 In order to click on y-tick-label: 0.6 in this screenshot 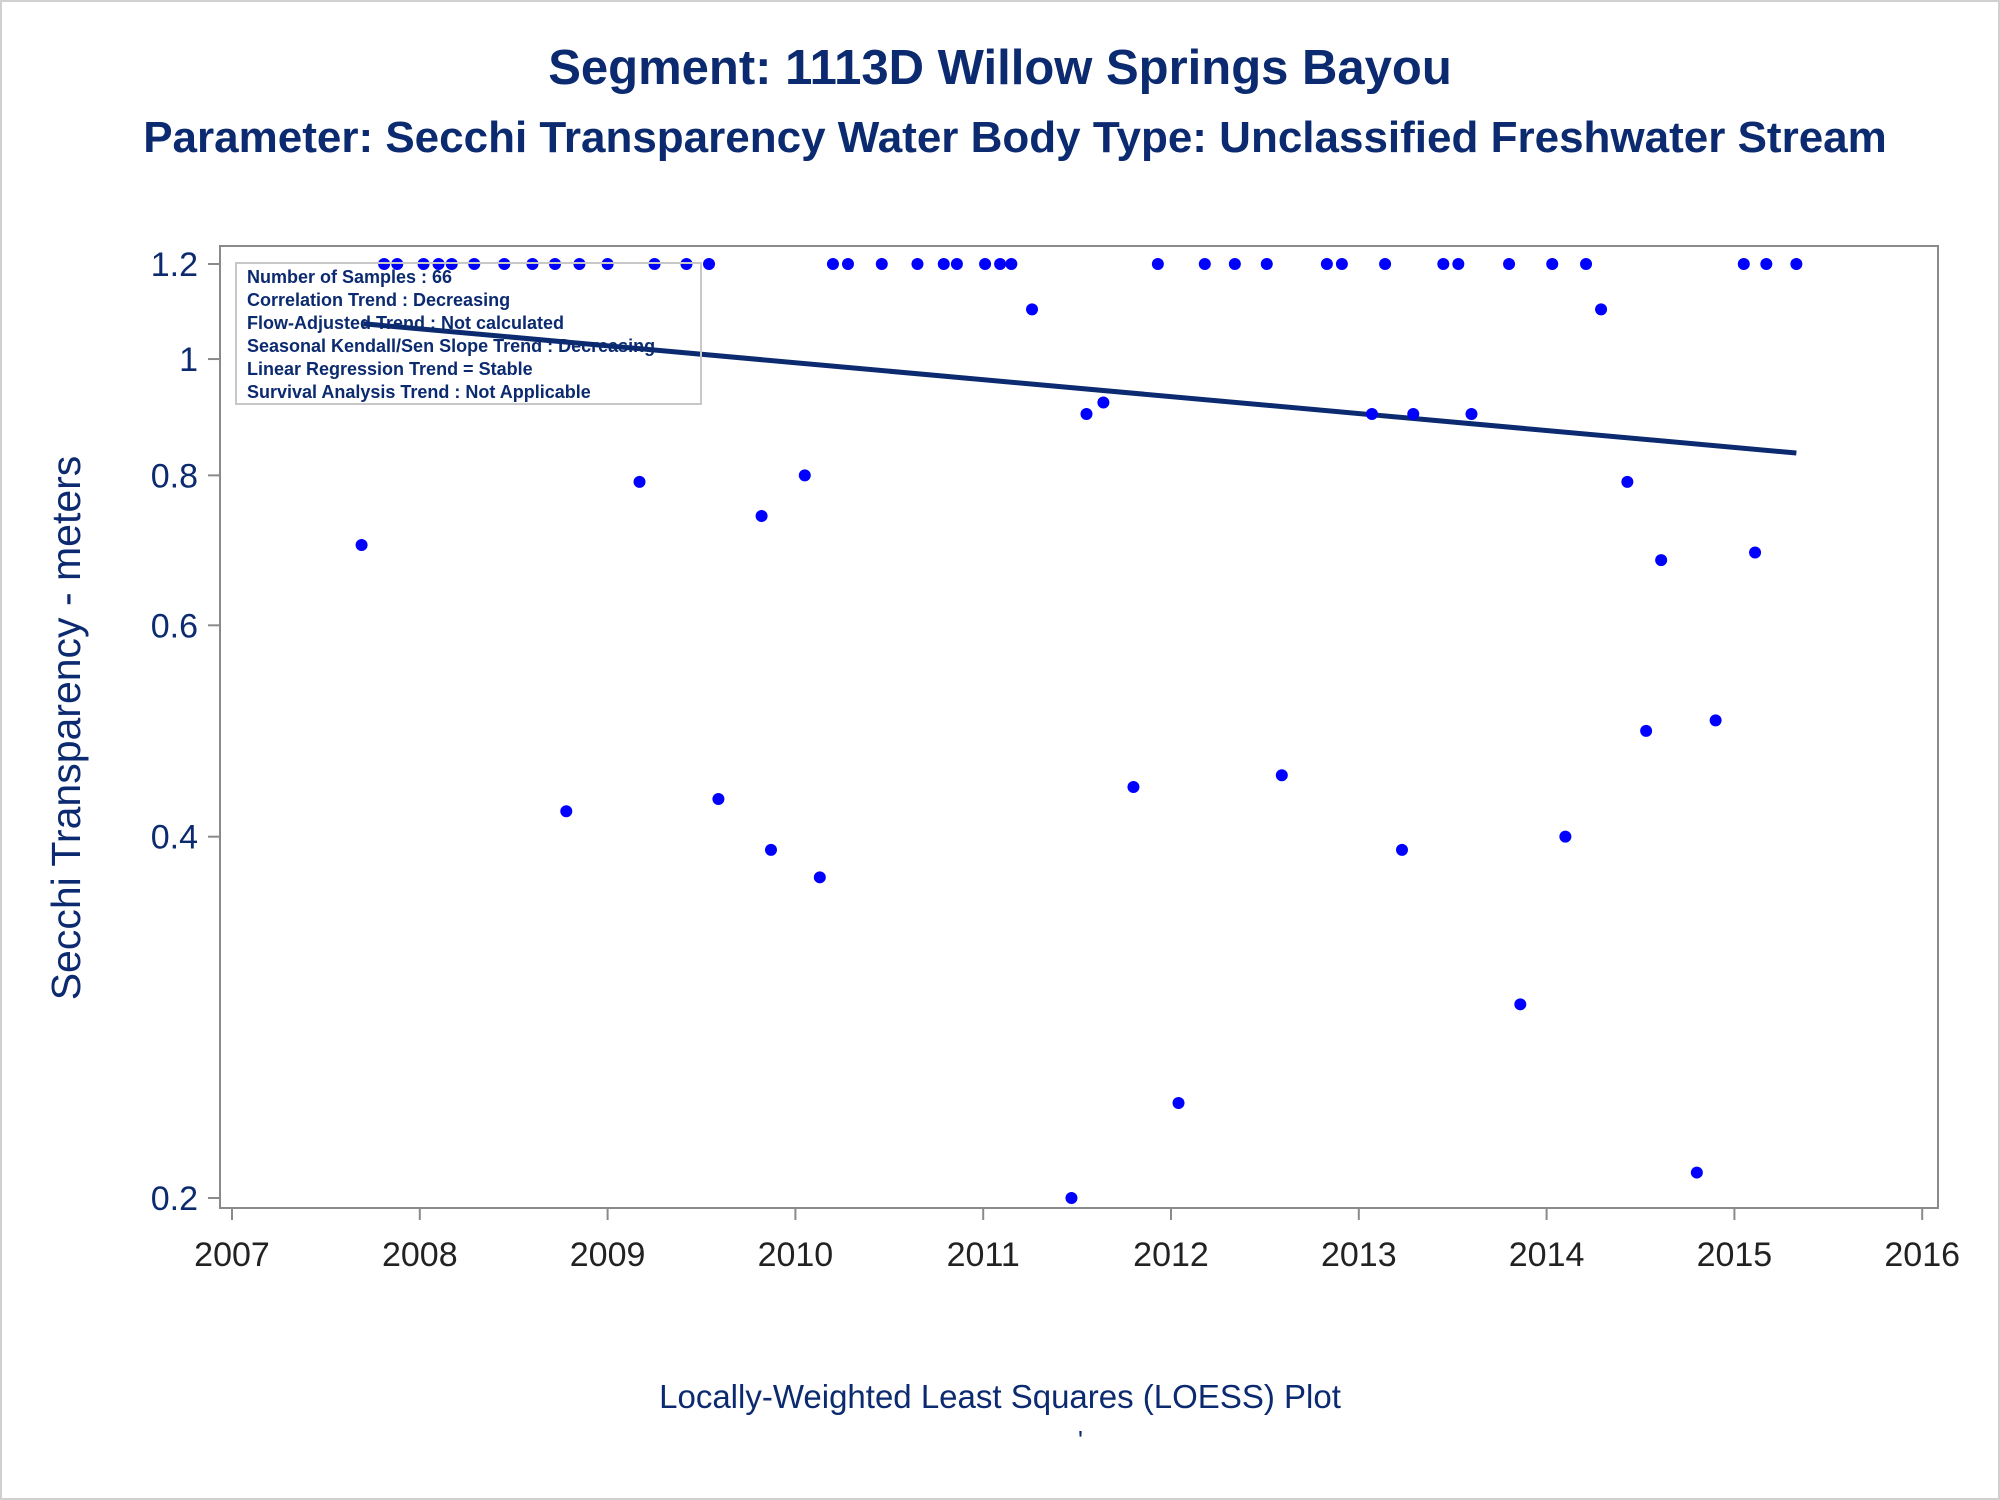, I will do `click(174, 626)`.